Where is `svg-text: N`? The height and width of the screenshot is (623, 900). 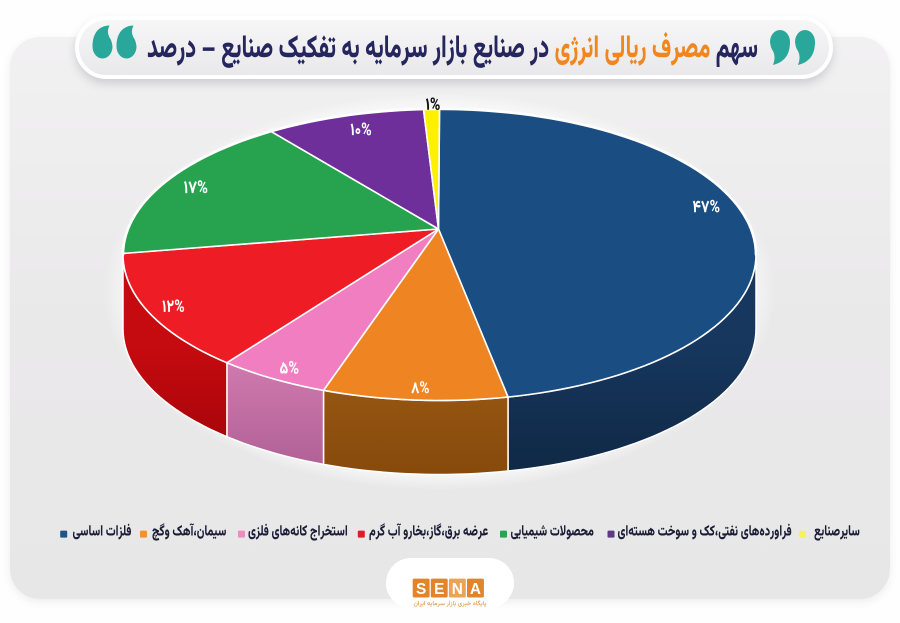 svg-text: N is located at coordinates (457, 589).